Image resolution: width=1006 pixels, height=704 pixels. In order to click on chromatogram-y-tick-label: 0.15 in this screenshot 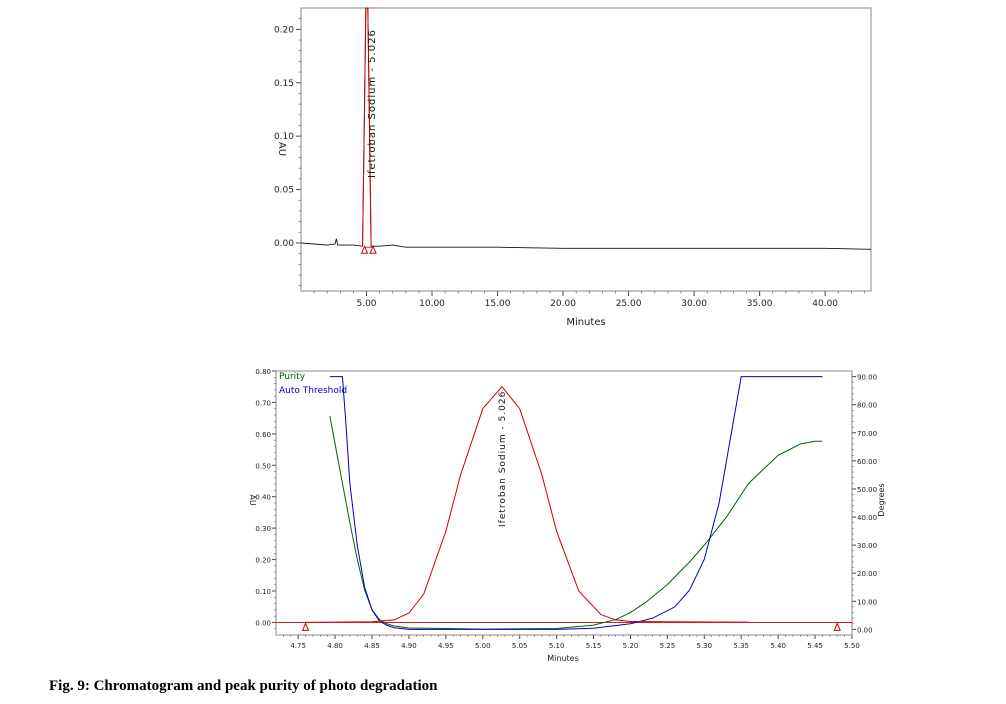, I will do `click(284, 84)`.